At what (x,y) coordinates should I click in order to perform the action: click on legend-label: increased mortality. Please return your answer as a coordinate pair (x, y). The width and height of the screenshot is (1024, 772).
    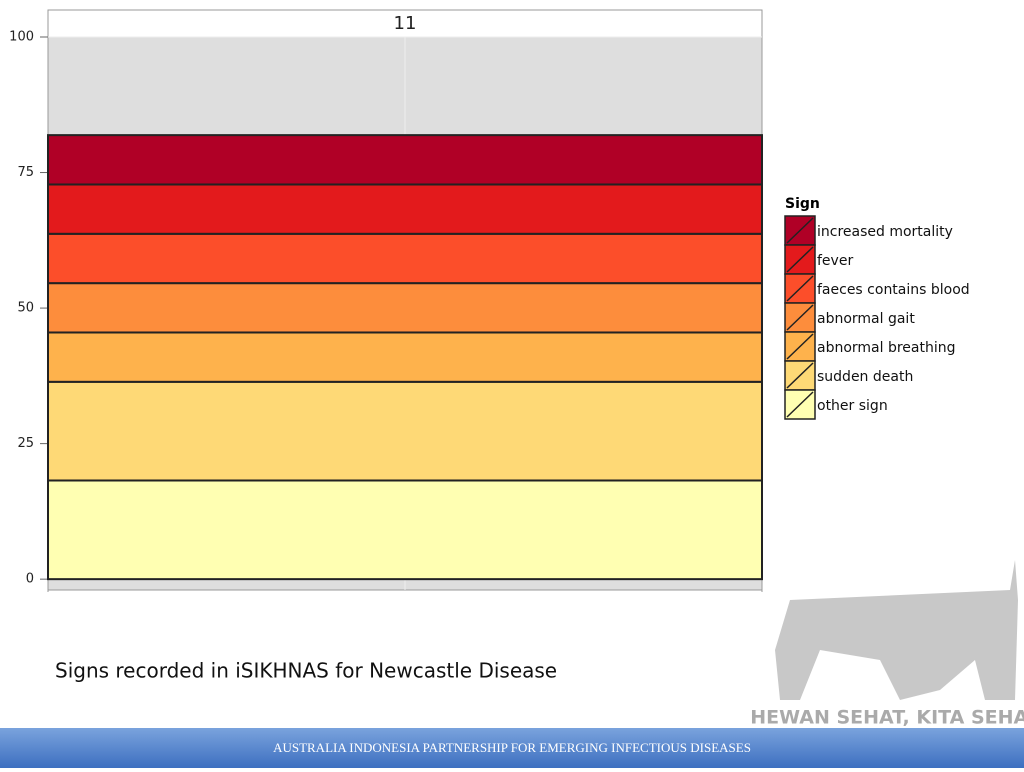
    Looking at the image, I should click on (885, 232).